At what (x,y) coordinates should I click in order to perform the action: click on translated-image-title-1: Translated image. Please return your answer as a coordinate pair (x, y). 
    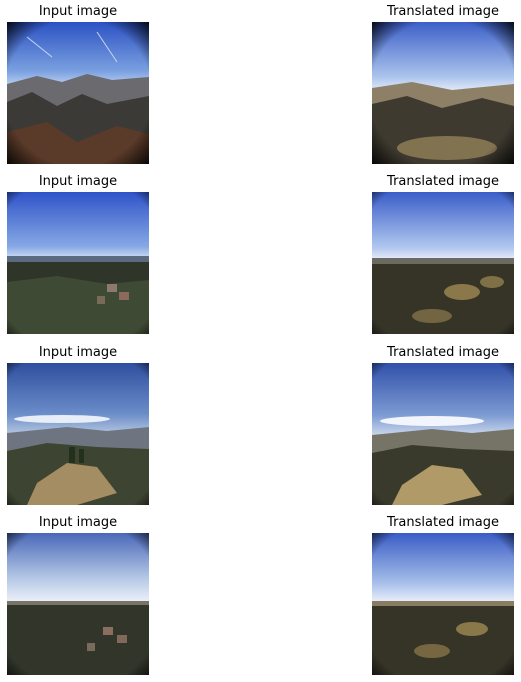
    Looking at the image, I should click on (443, 12).